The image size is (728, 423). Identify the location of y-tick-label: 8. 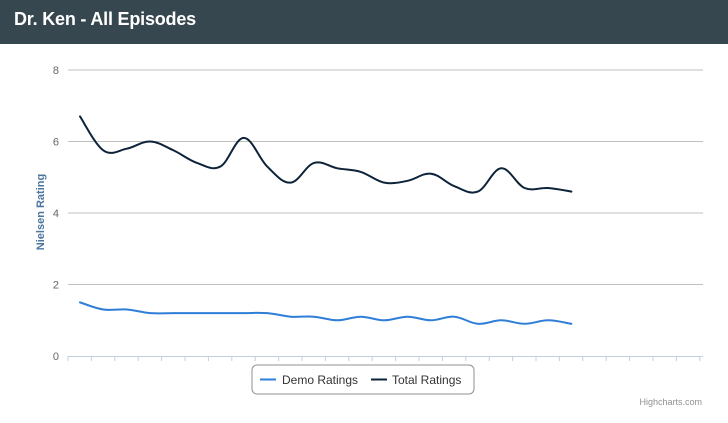
(56, 71).